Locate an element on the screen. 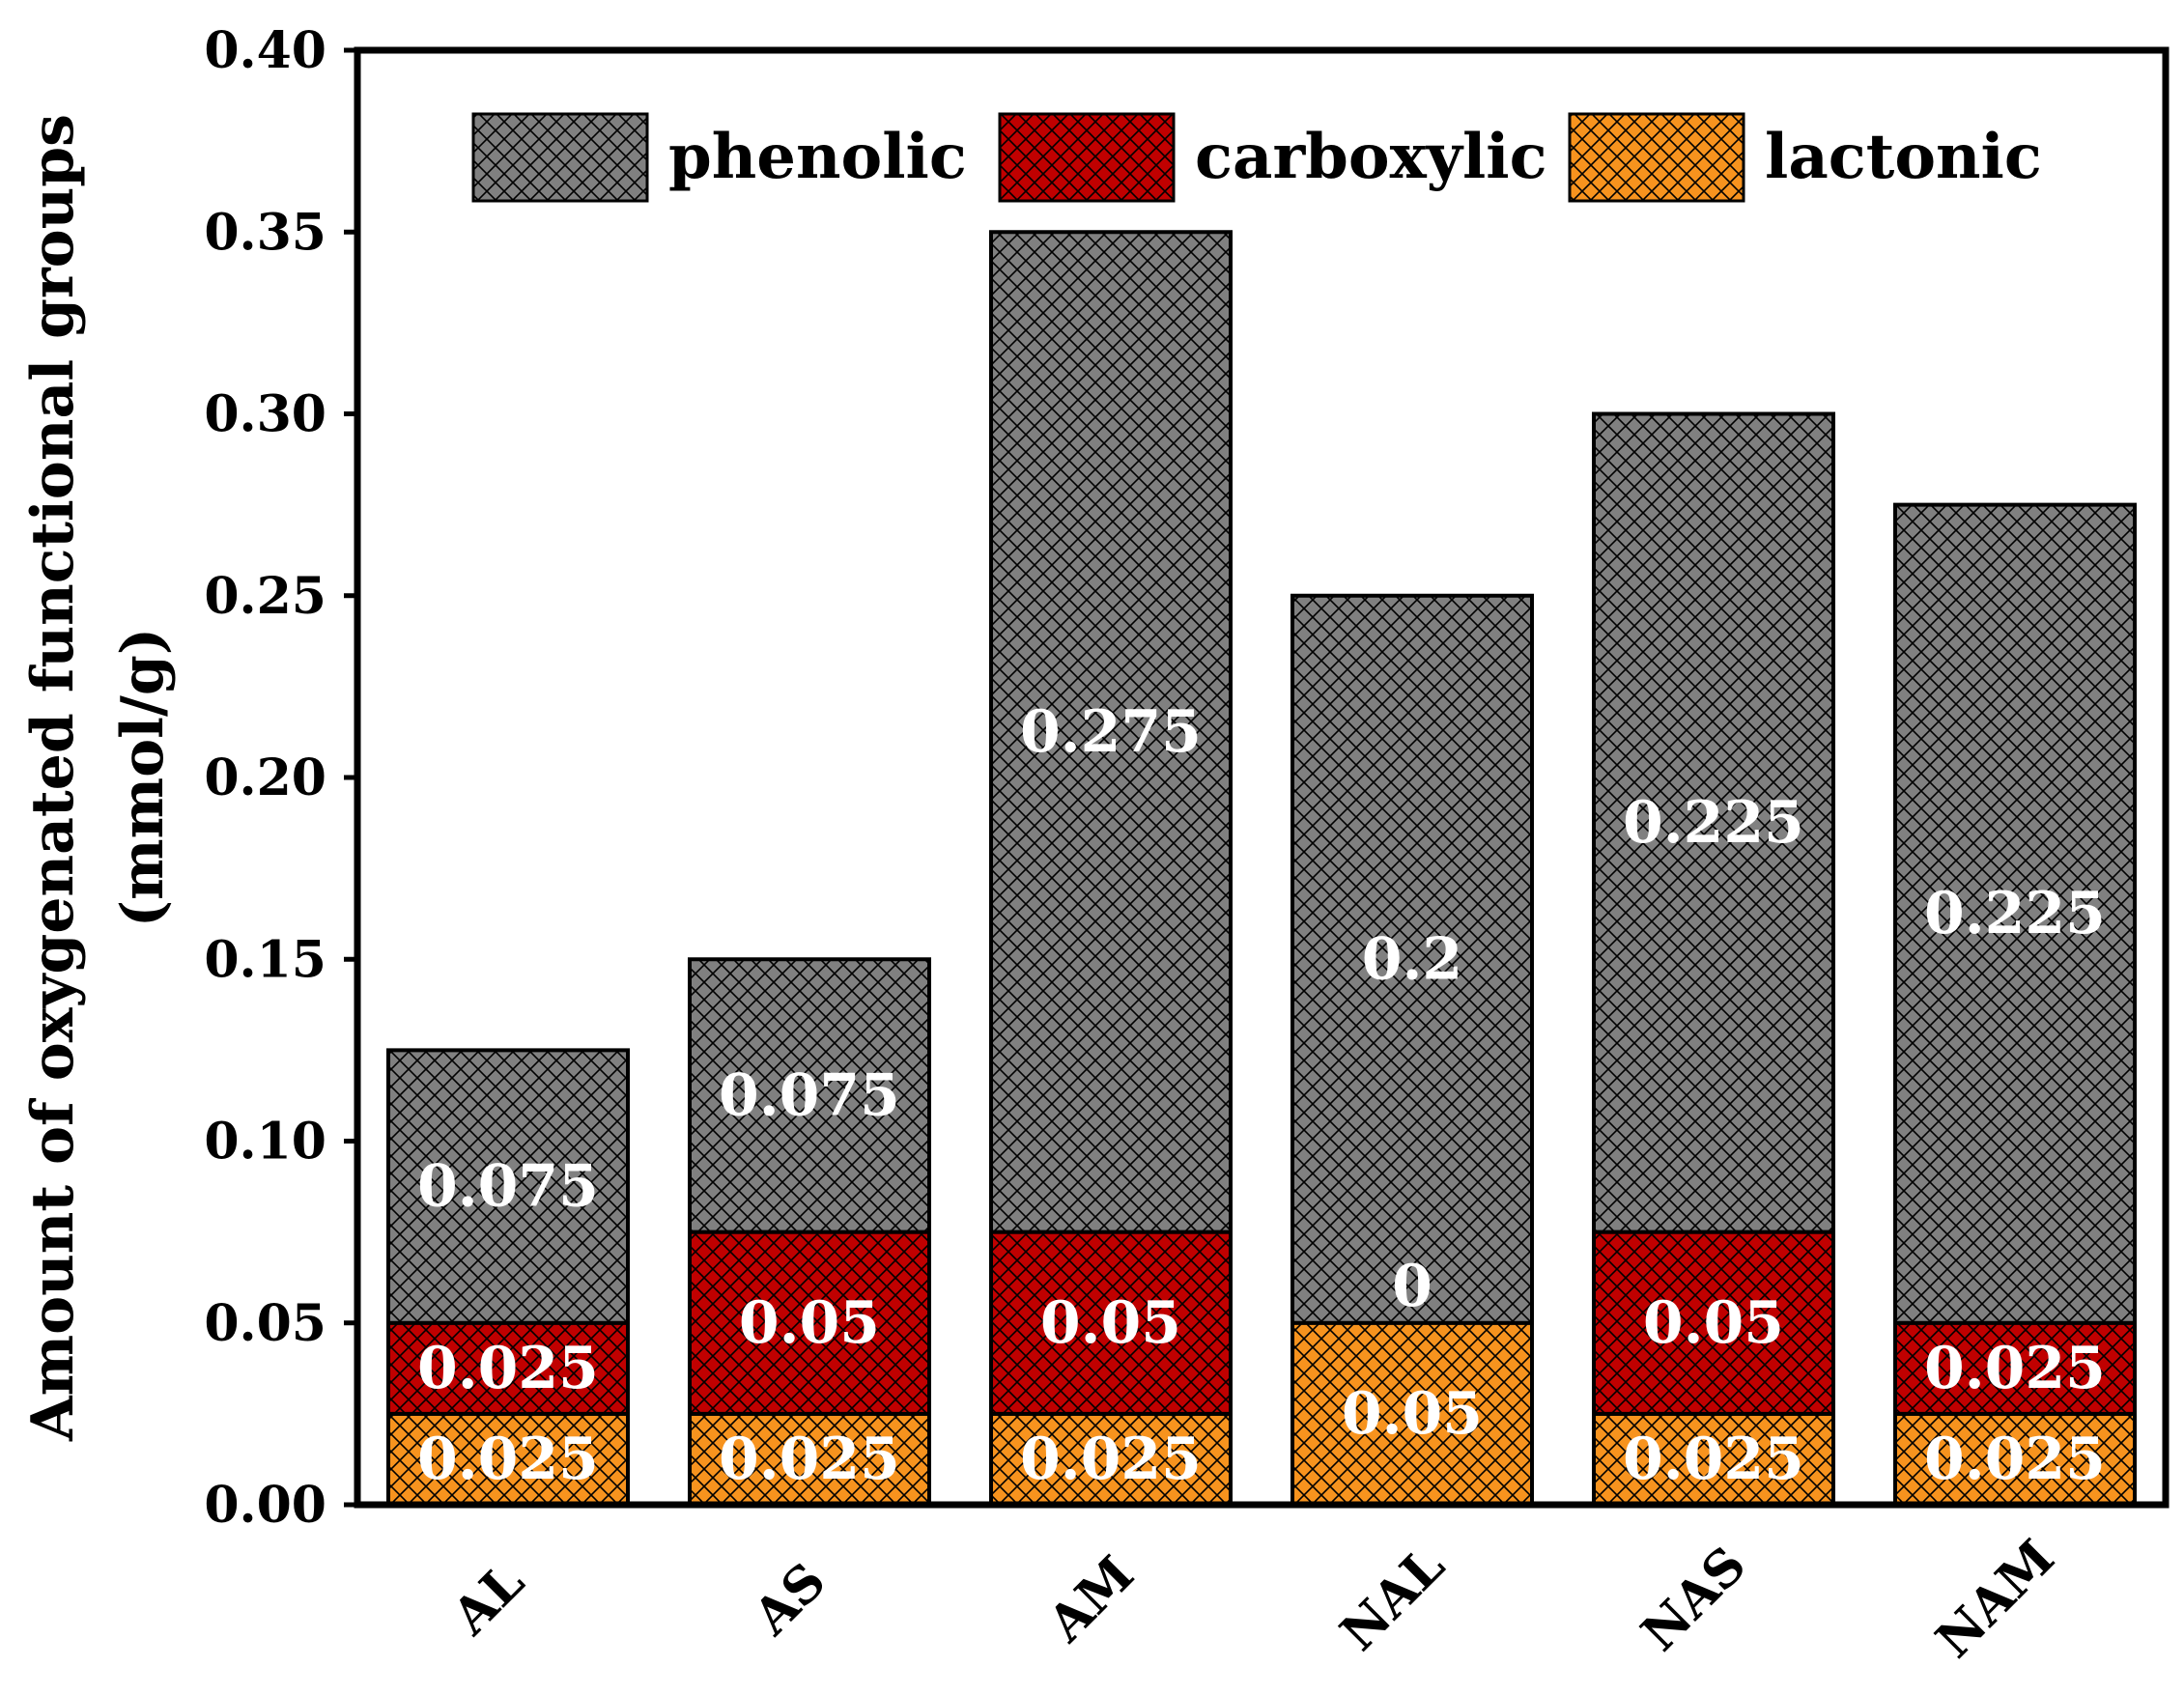 The height and width of the screenshot is (1695, 2184). bar-nam-carboxylic is located at coordinates (2015, 1368).